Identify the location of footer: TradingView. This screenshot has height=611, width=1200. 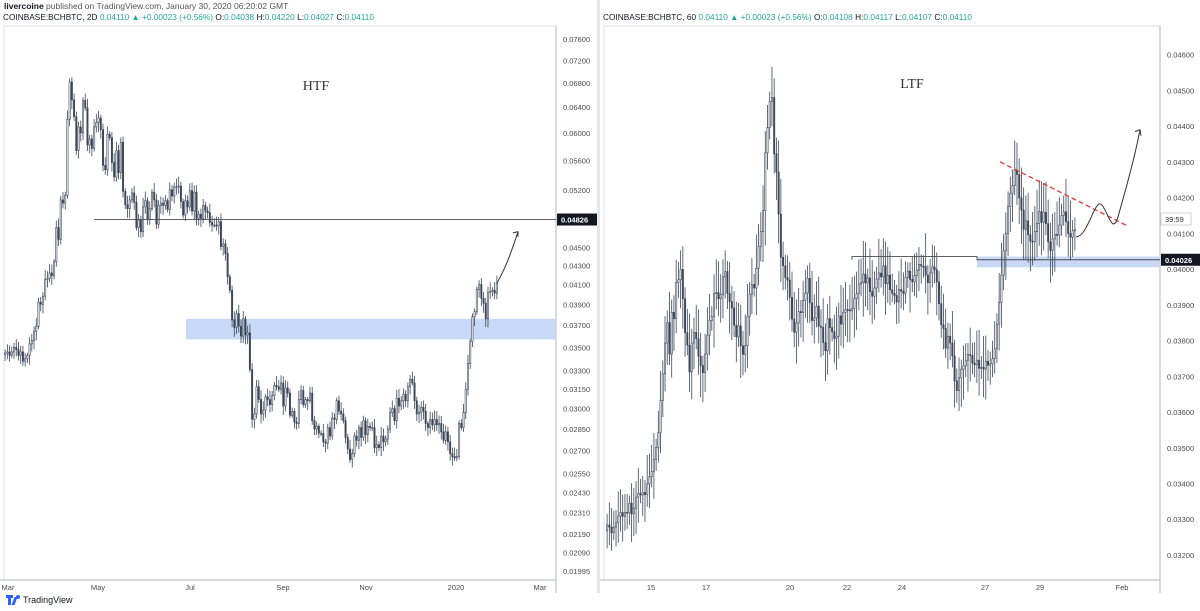
(600, 602).